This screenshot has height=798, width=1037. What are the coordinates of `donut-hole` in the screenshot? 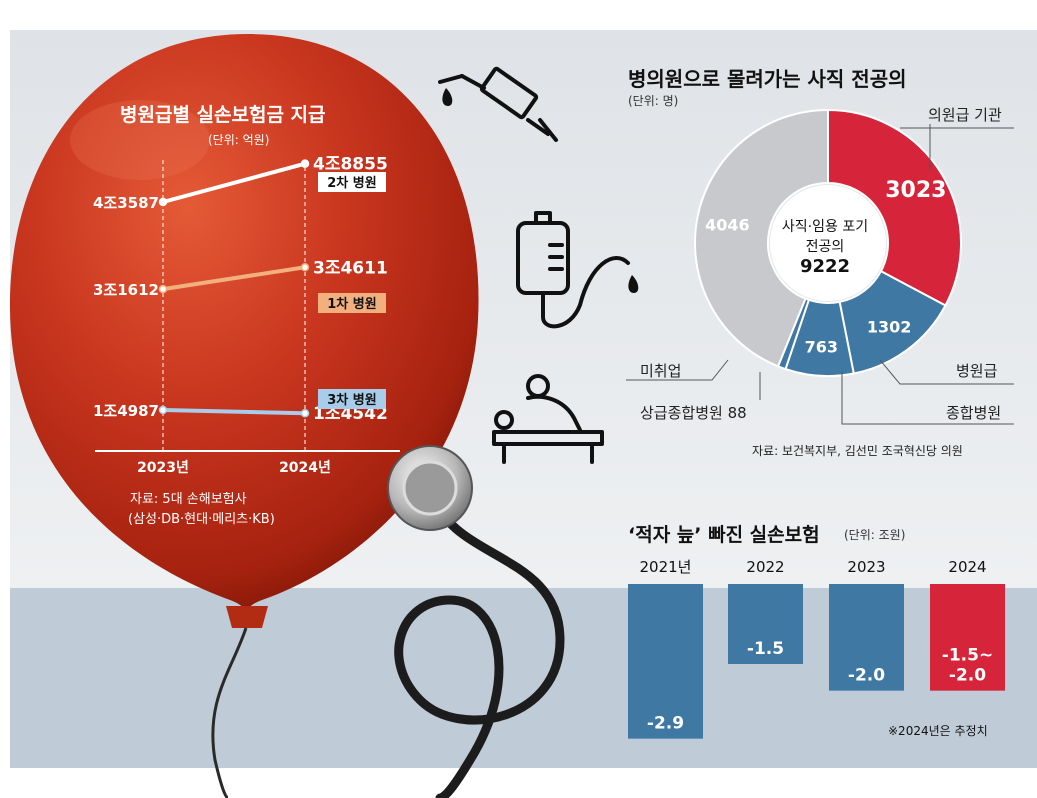 It's located at (828, 243).